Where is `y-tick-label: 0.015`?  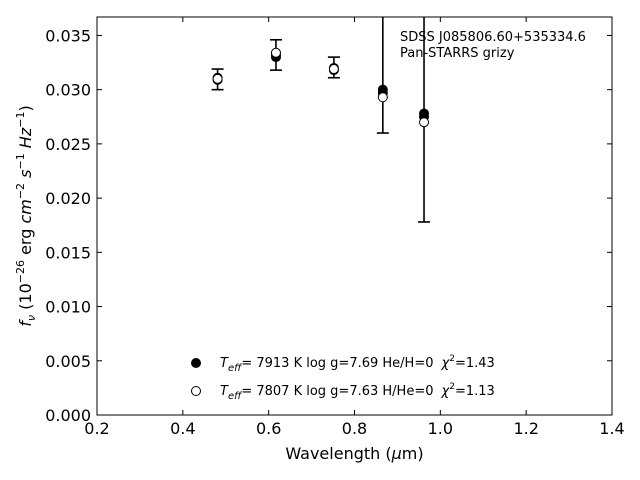
y-tick-label: 0.015 is located at coordinates (68, 252).